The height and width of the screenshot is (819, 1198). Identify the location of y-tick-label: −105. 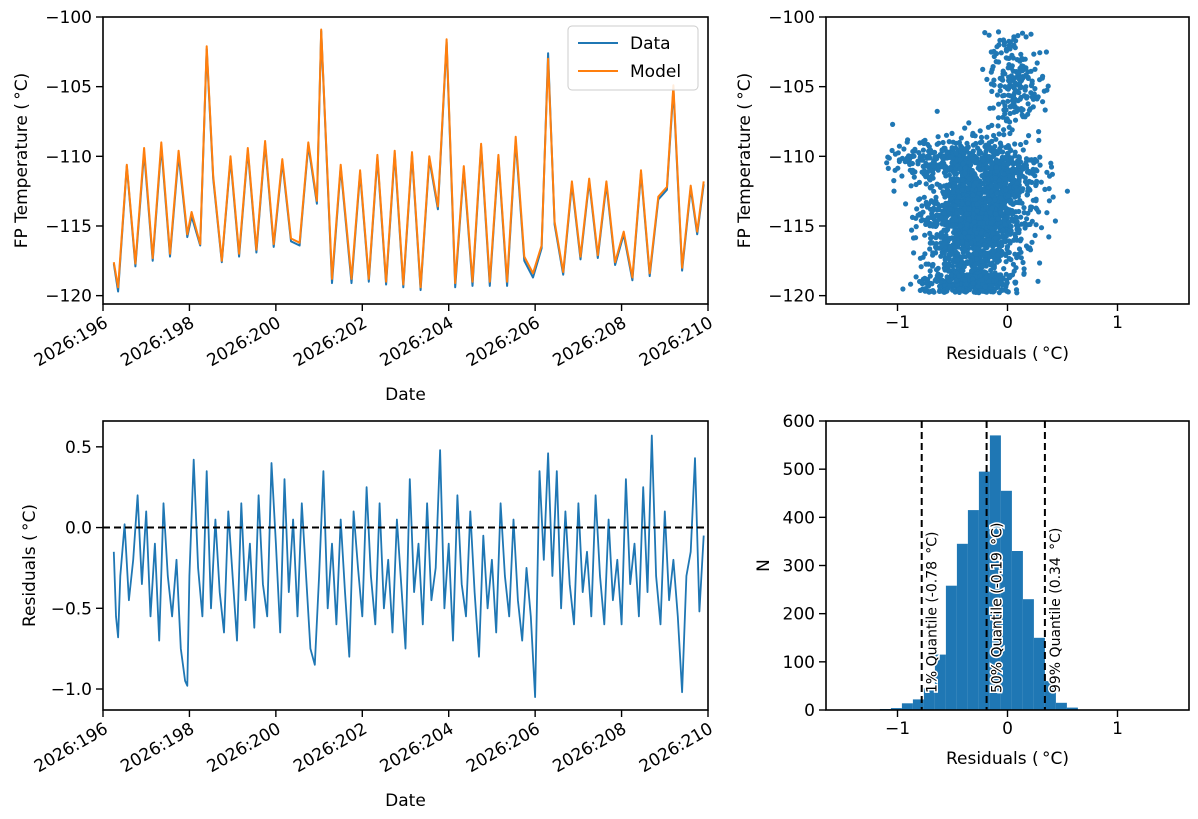
(791, 88).